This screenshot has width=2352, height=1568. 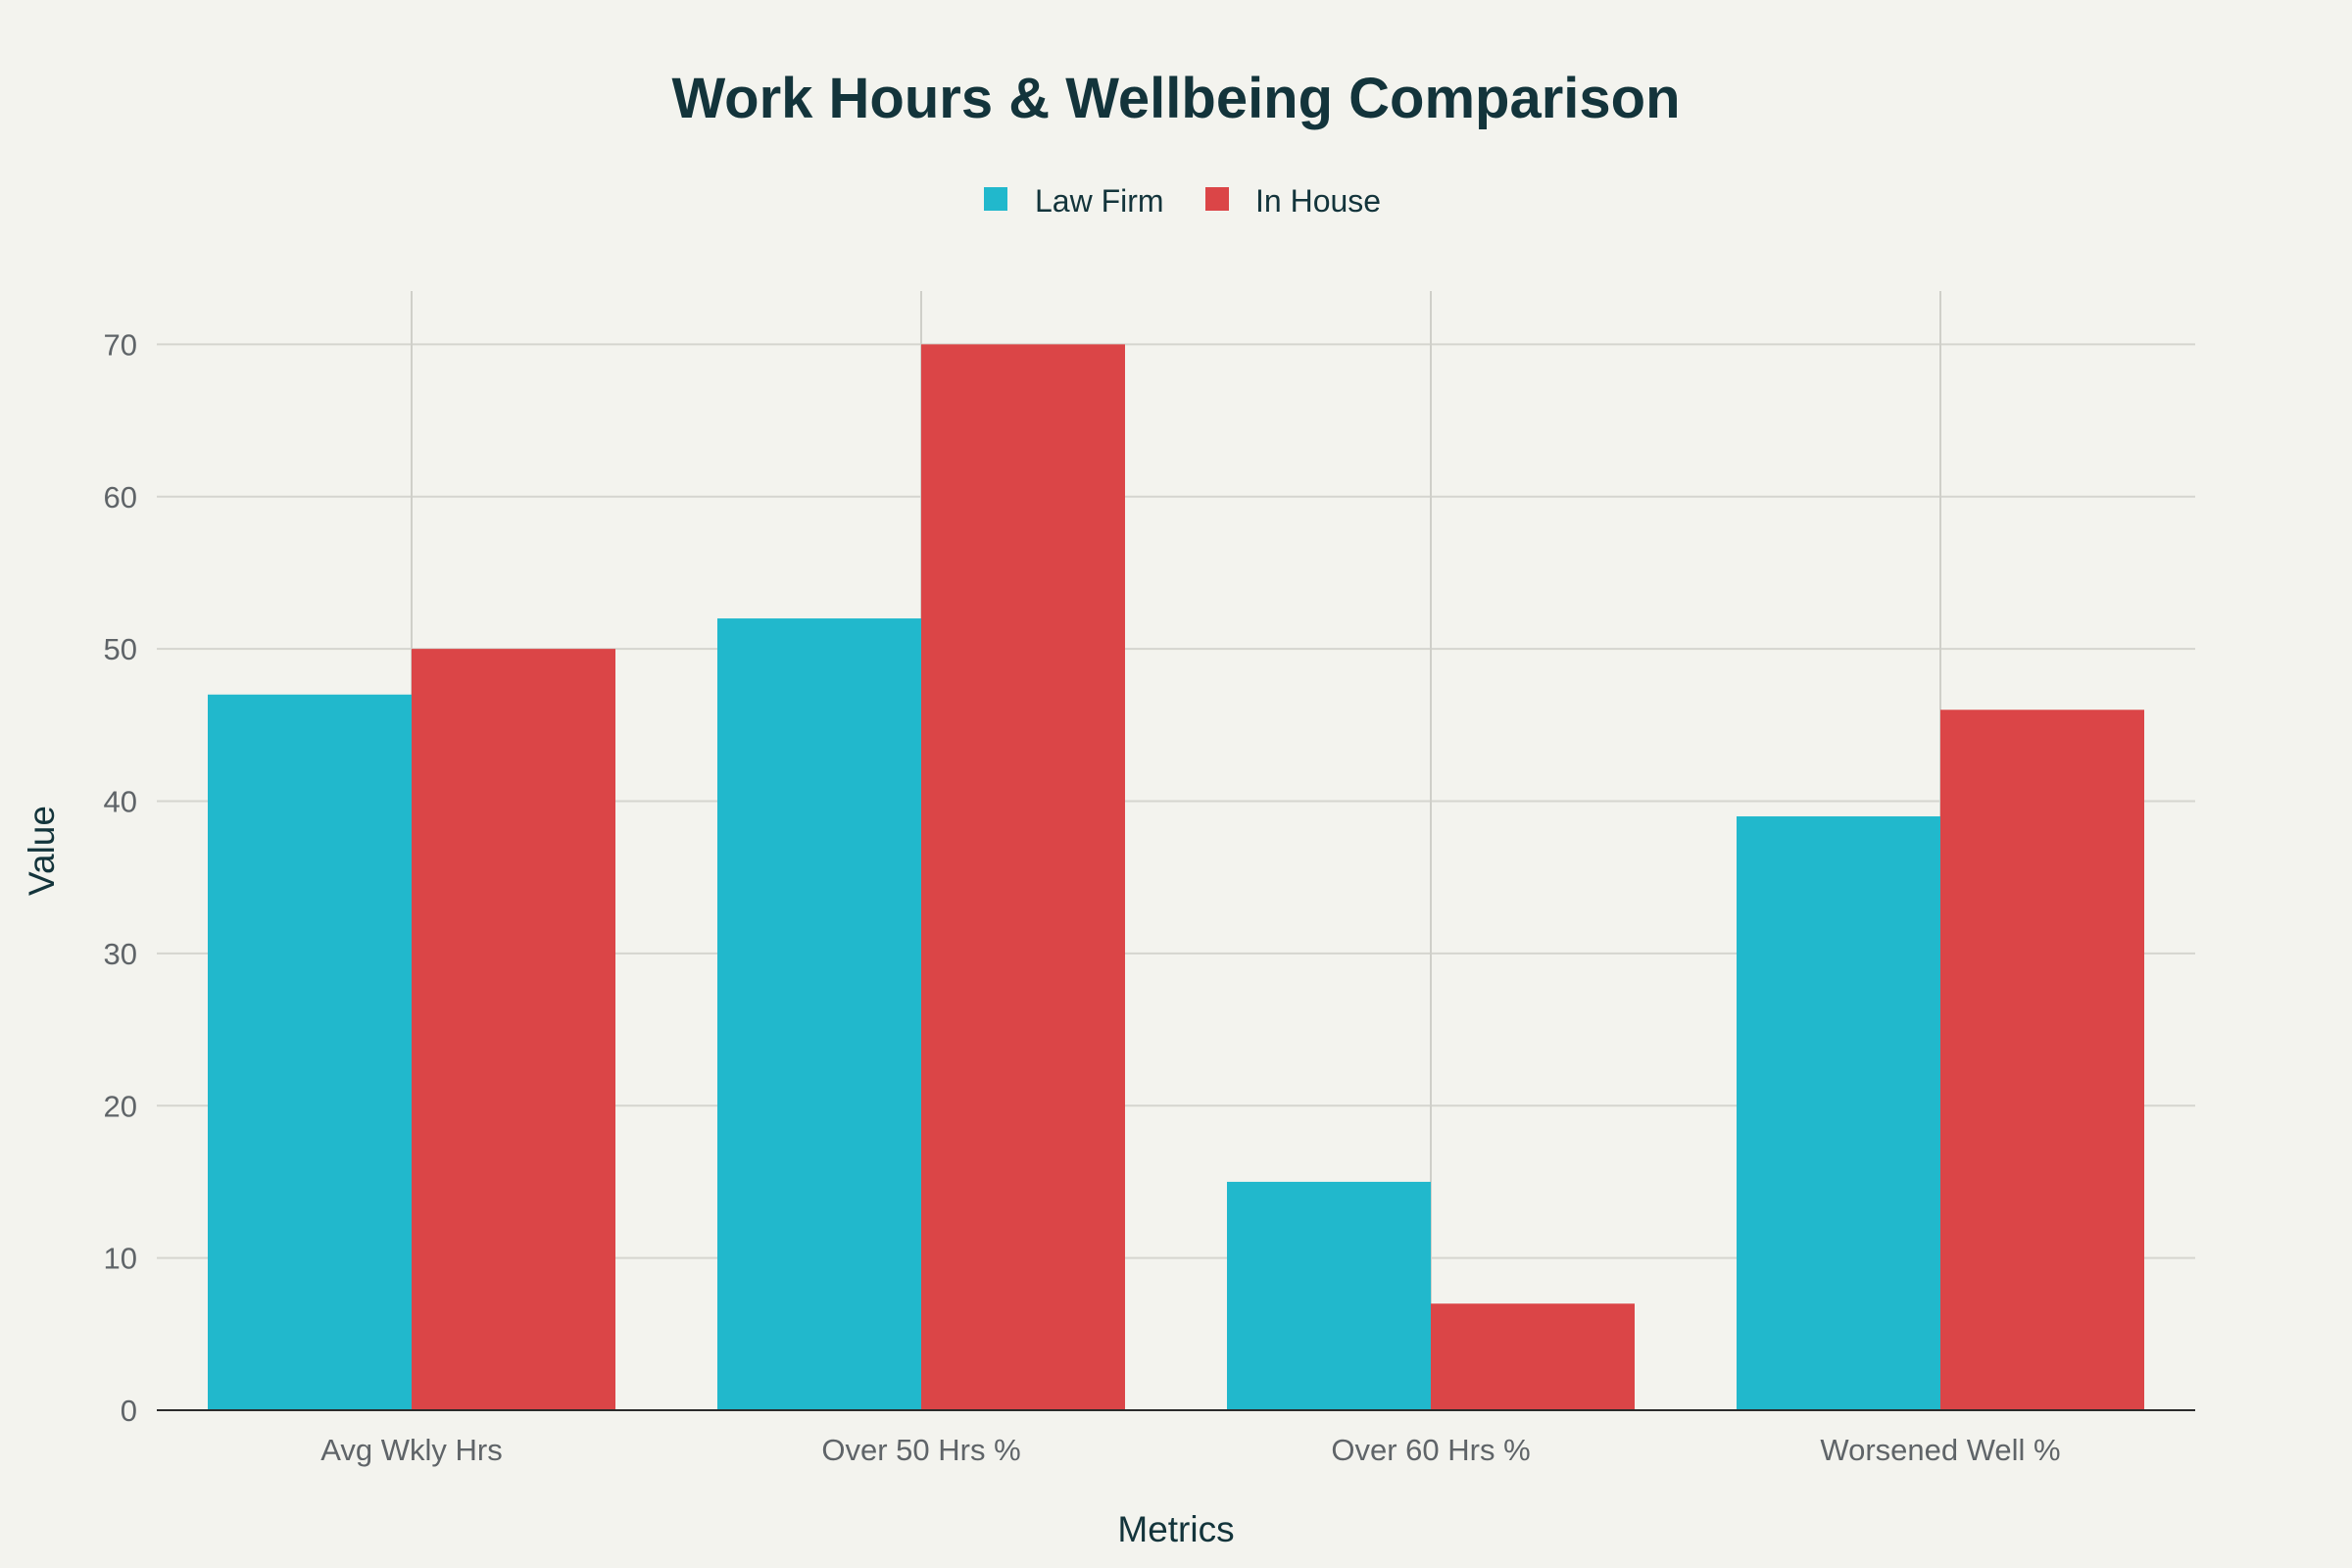 I want to click on y-tick-label: 20, so click(x=120, y=1106).